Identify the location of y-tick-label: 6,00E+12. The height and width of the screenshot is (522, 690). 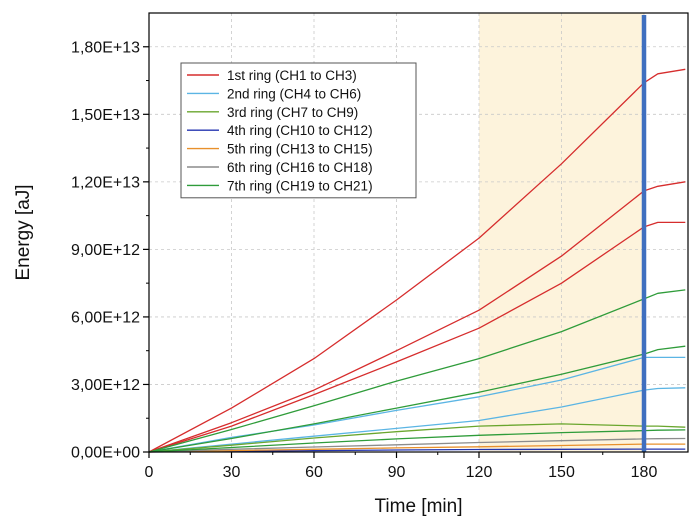
(105, 317).